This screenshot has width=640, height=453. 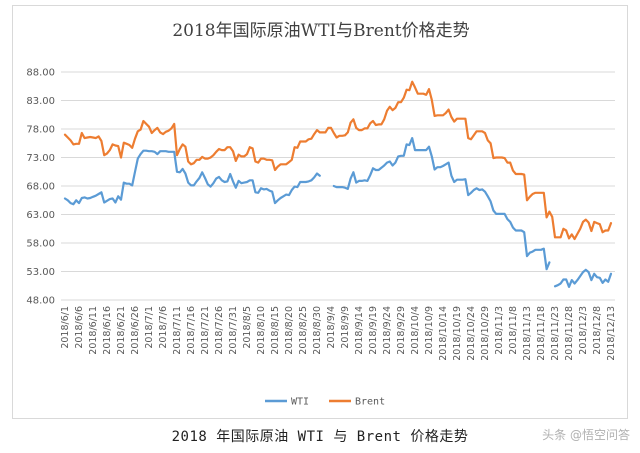 What do you see at coordinates (485, 333) in the screenshot?
I see `x-tick-label: 2018/10/29` at bounding box center [485, 333].